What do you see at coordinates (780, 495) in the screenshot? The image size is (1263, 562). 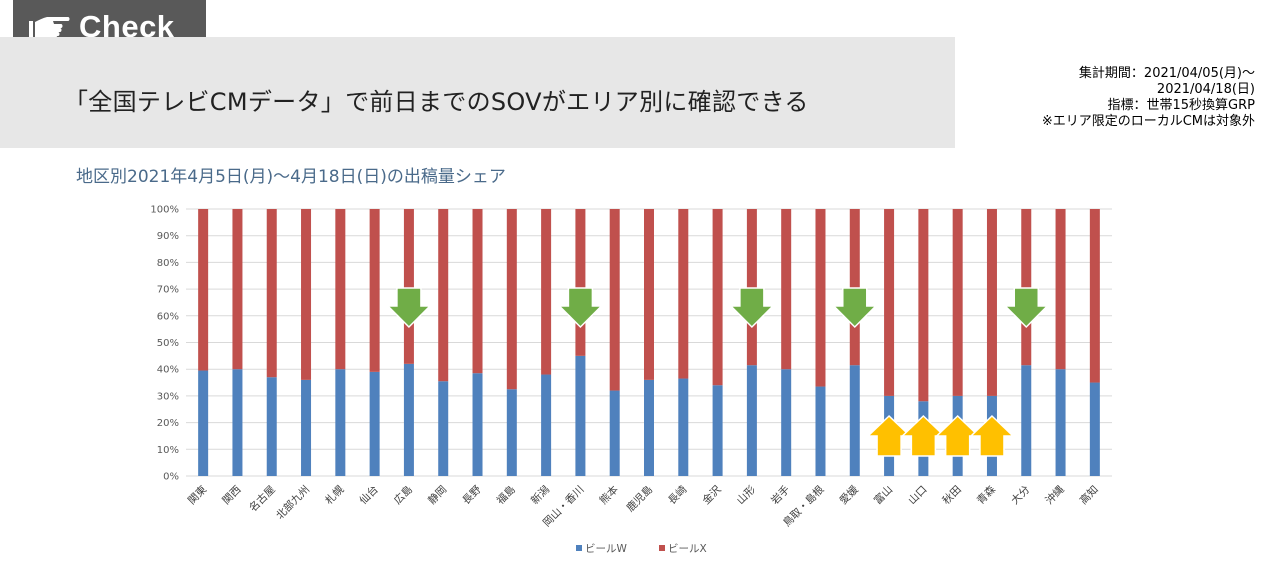 I see `x-tick-label: 岩手` at bounding box center [780, 495].